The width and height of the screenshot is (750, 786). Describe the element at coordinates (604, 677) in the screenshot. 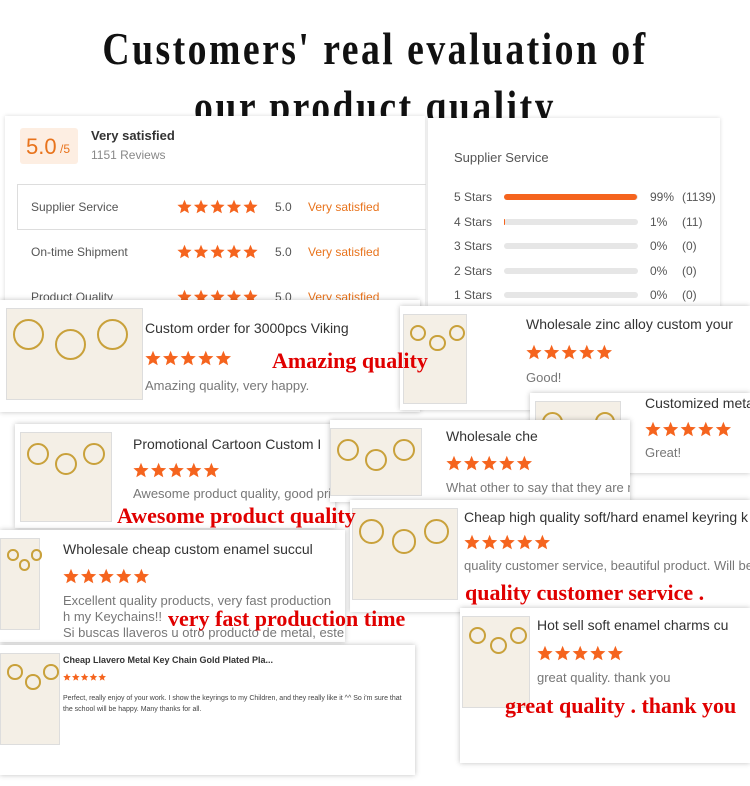

I see `card-comment: great quality. thank you` at that location.